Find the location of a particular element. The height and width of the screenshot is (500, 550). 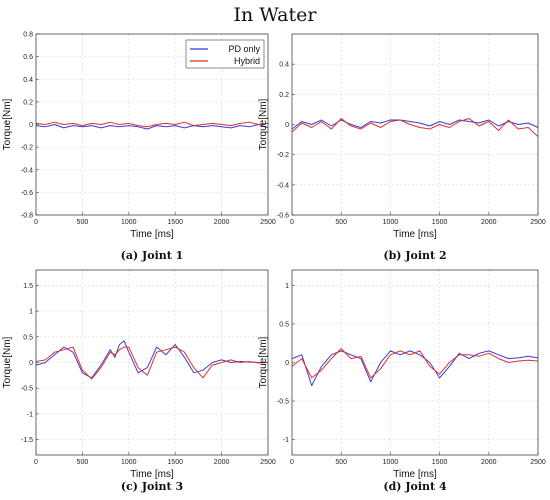

panel-caption: (c) Joint 3 is located at coordinates (152, 486).